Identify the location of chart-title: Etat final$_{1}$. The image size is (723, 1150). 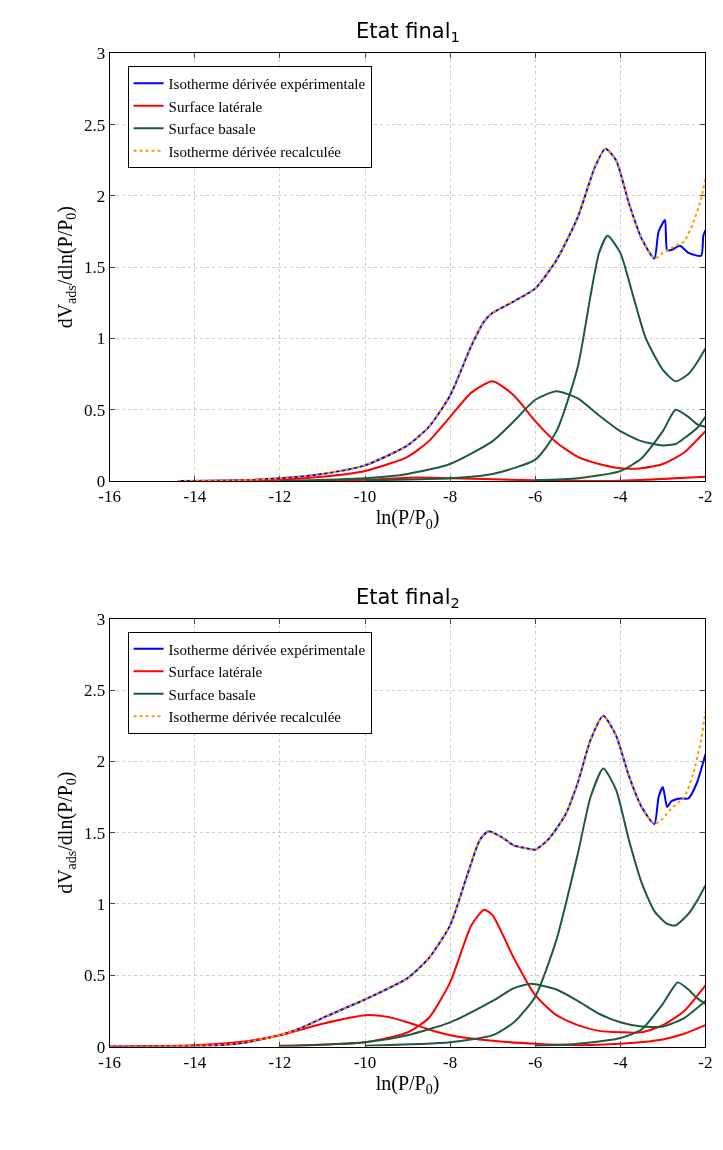
(408, 32).